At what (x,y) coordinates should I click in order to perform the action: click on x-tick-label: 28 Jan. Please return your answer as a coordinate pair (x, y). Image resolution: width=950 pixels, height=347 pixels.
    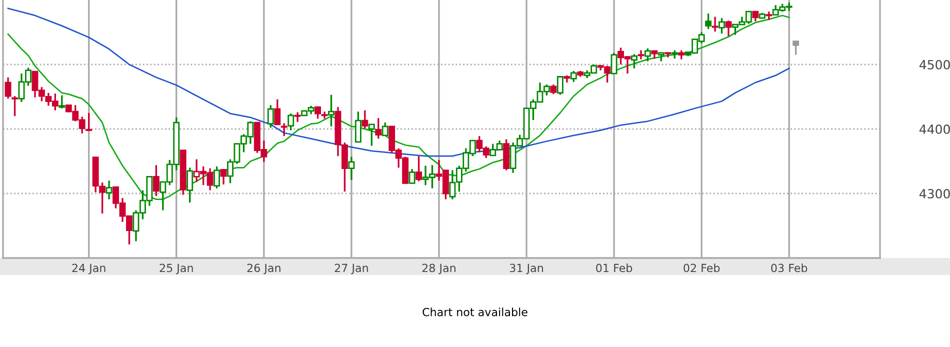
    Looking at the image, I should click on (439, 269).